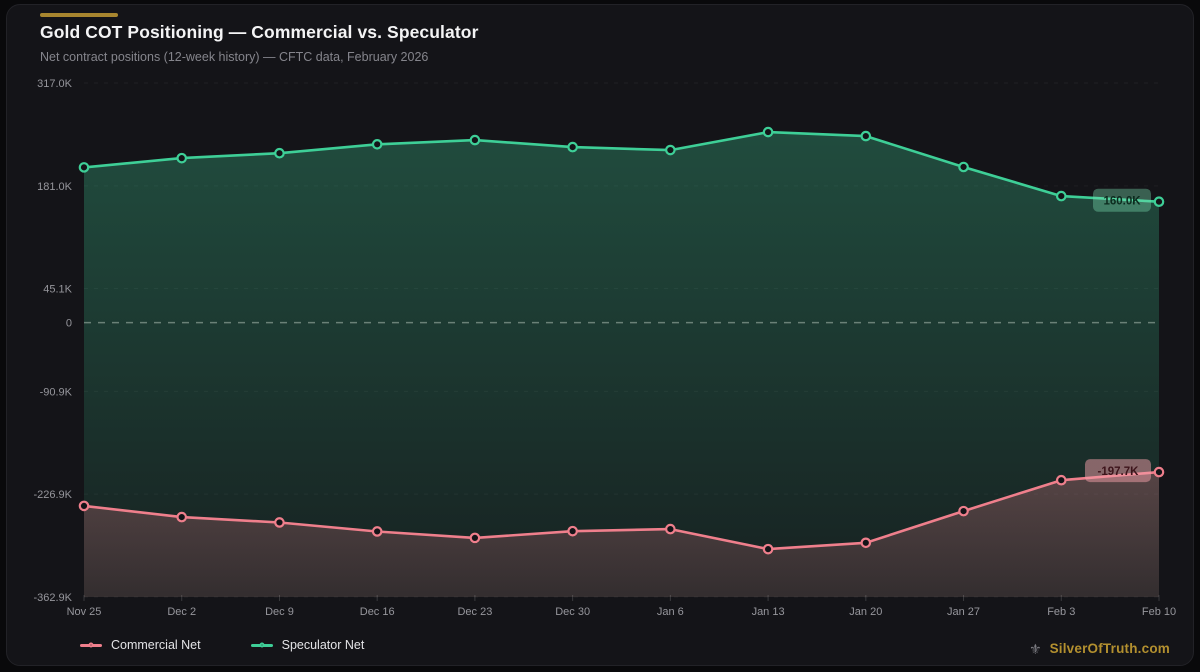  Describe the element at coordinates (156, 645) in the screenshot. I see `legend-label-commercial: Commercial Net` at that location.